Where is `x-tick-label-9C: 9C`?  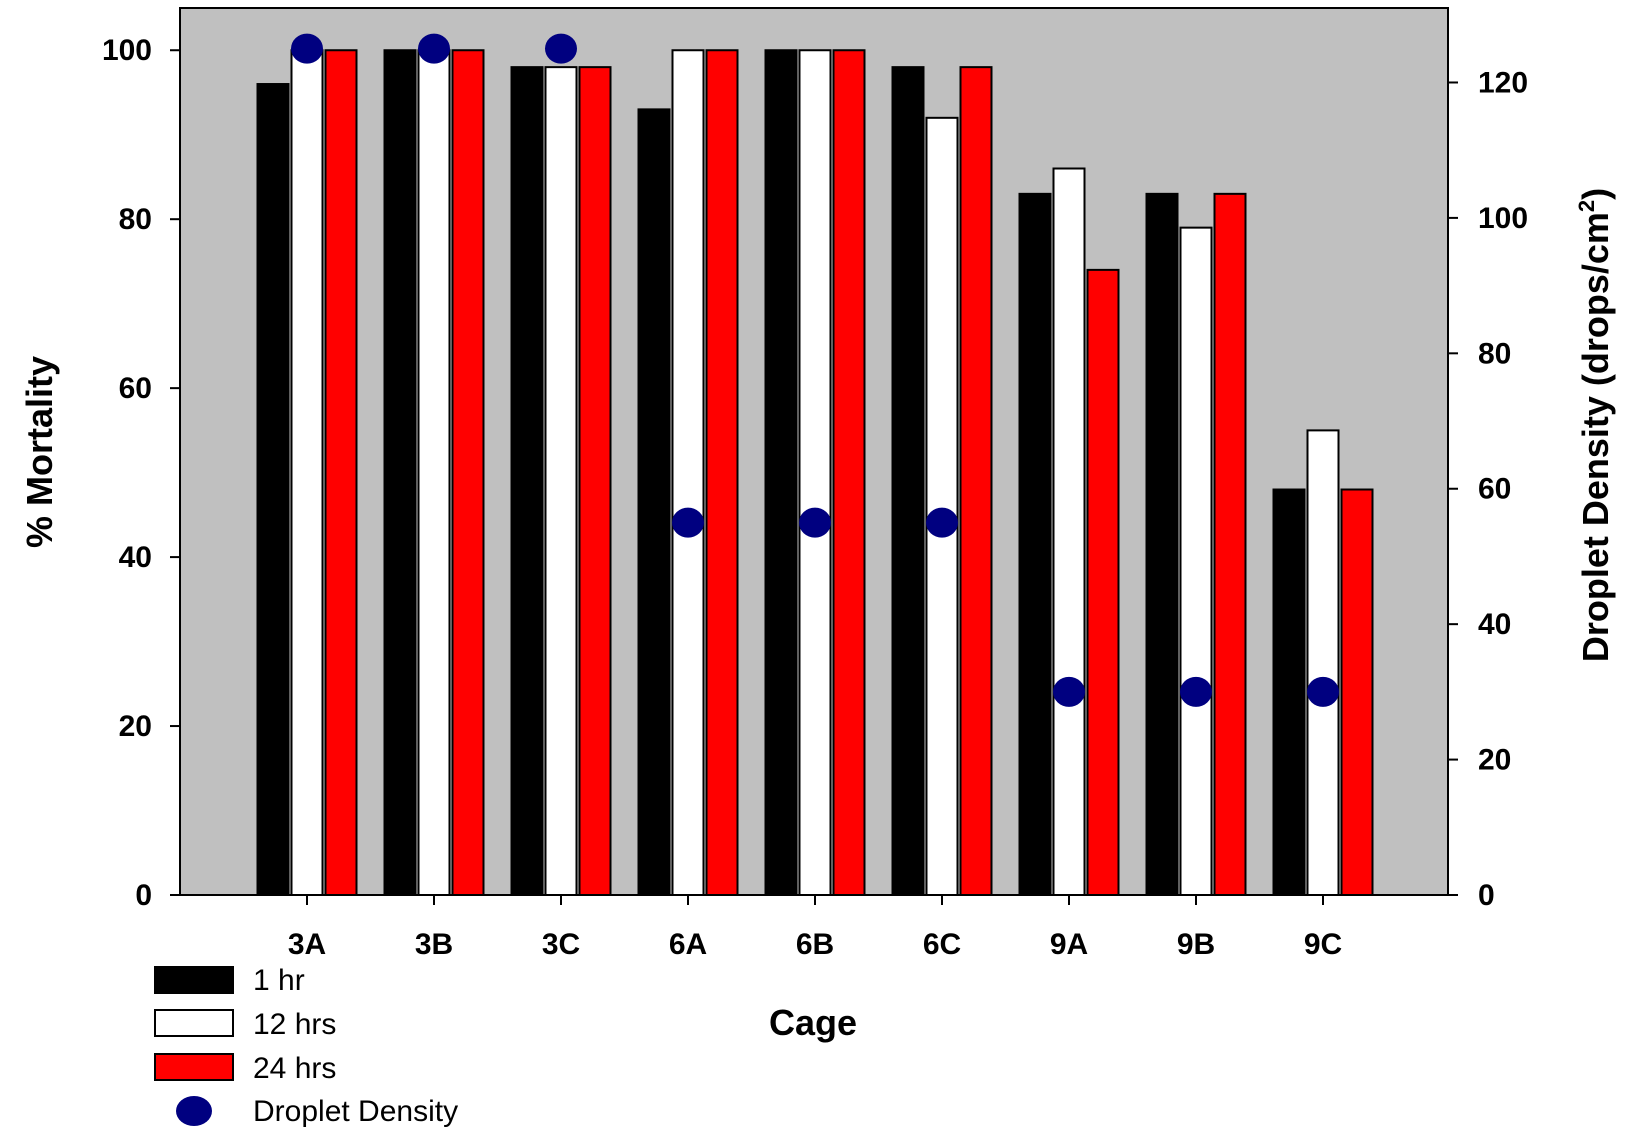 x-tick-label-9C: 9C is located at coordinates (1323, 944).